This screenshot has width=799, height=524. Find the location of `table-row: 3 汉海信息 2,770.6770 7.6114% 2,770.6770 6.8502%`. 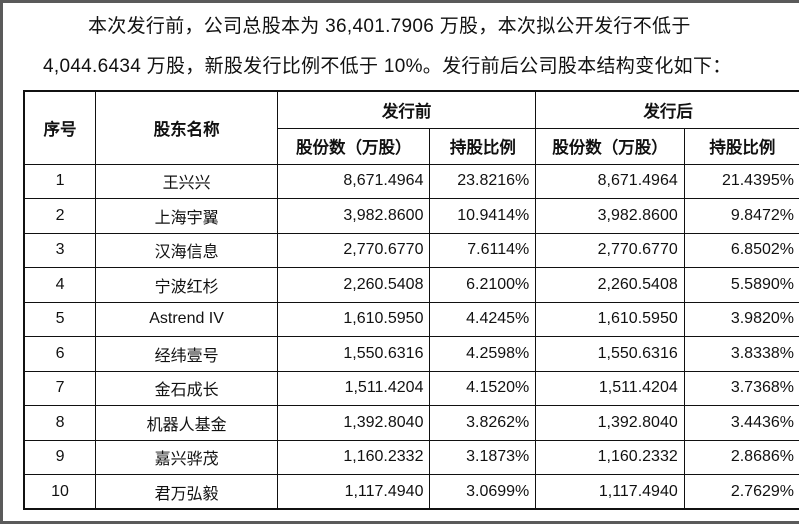

table-row: 3 汉海信息 2,770.6770 7.6114% 2,770.6770 6.8502% is located at coordinates (411, 250).